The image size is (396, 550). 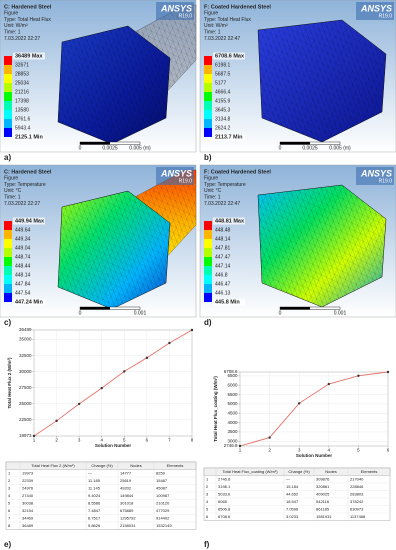 What do you see at coordinates (28, 487) in the screenshot?
I see `table-cell: 24976` at bounding box center [28, 487].